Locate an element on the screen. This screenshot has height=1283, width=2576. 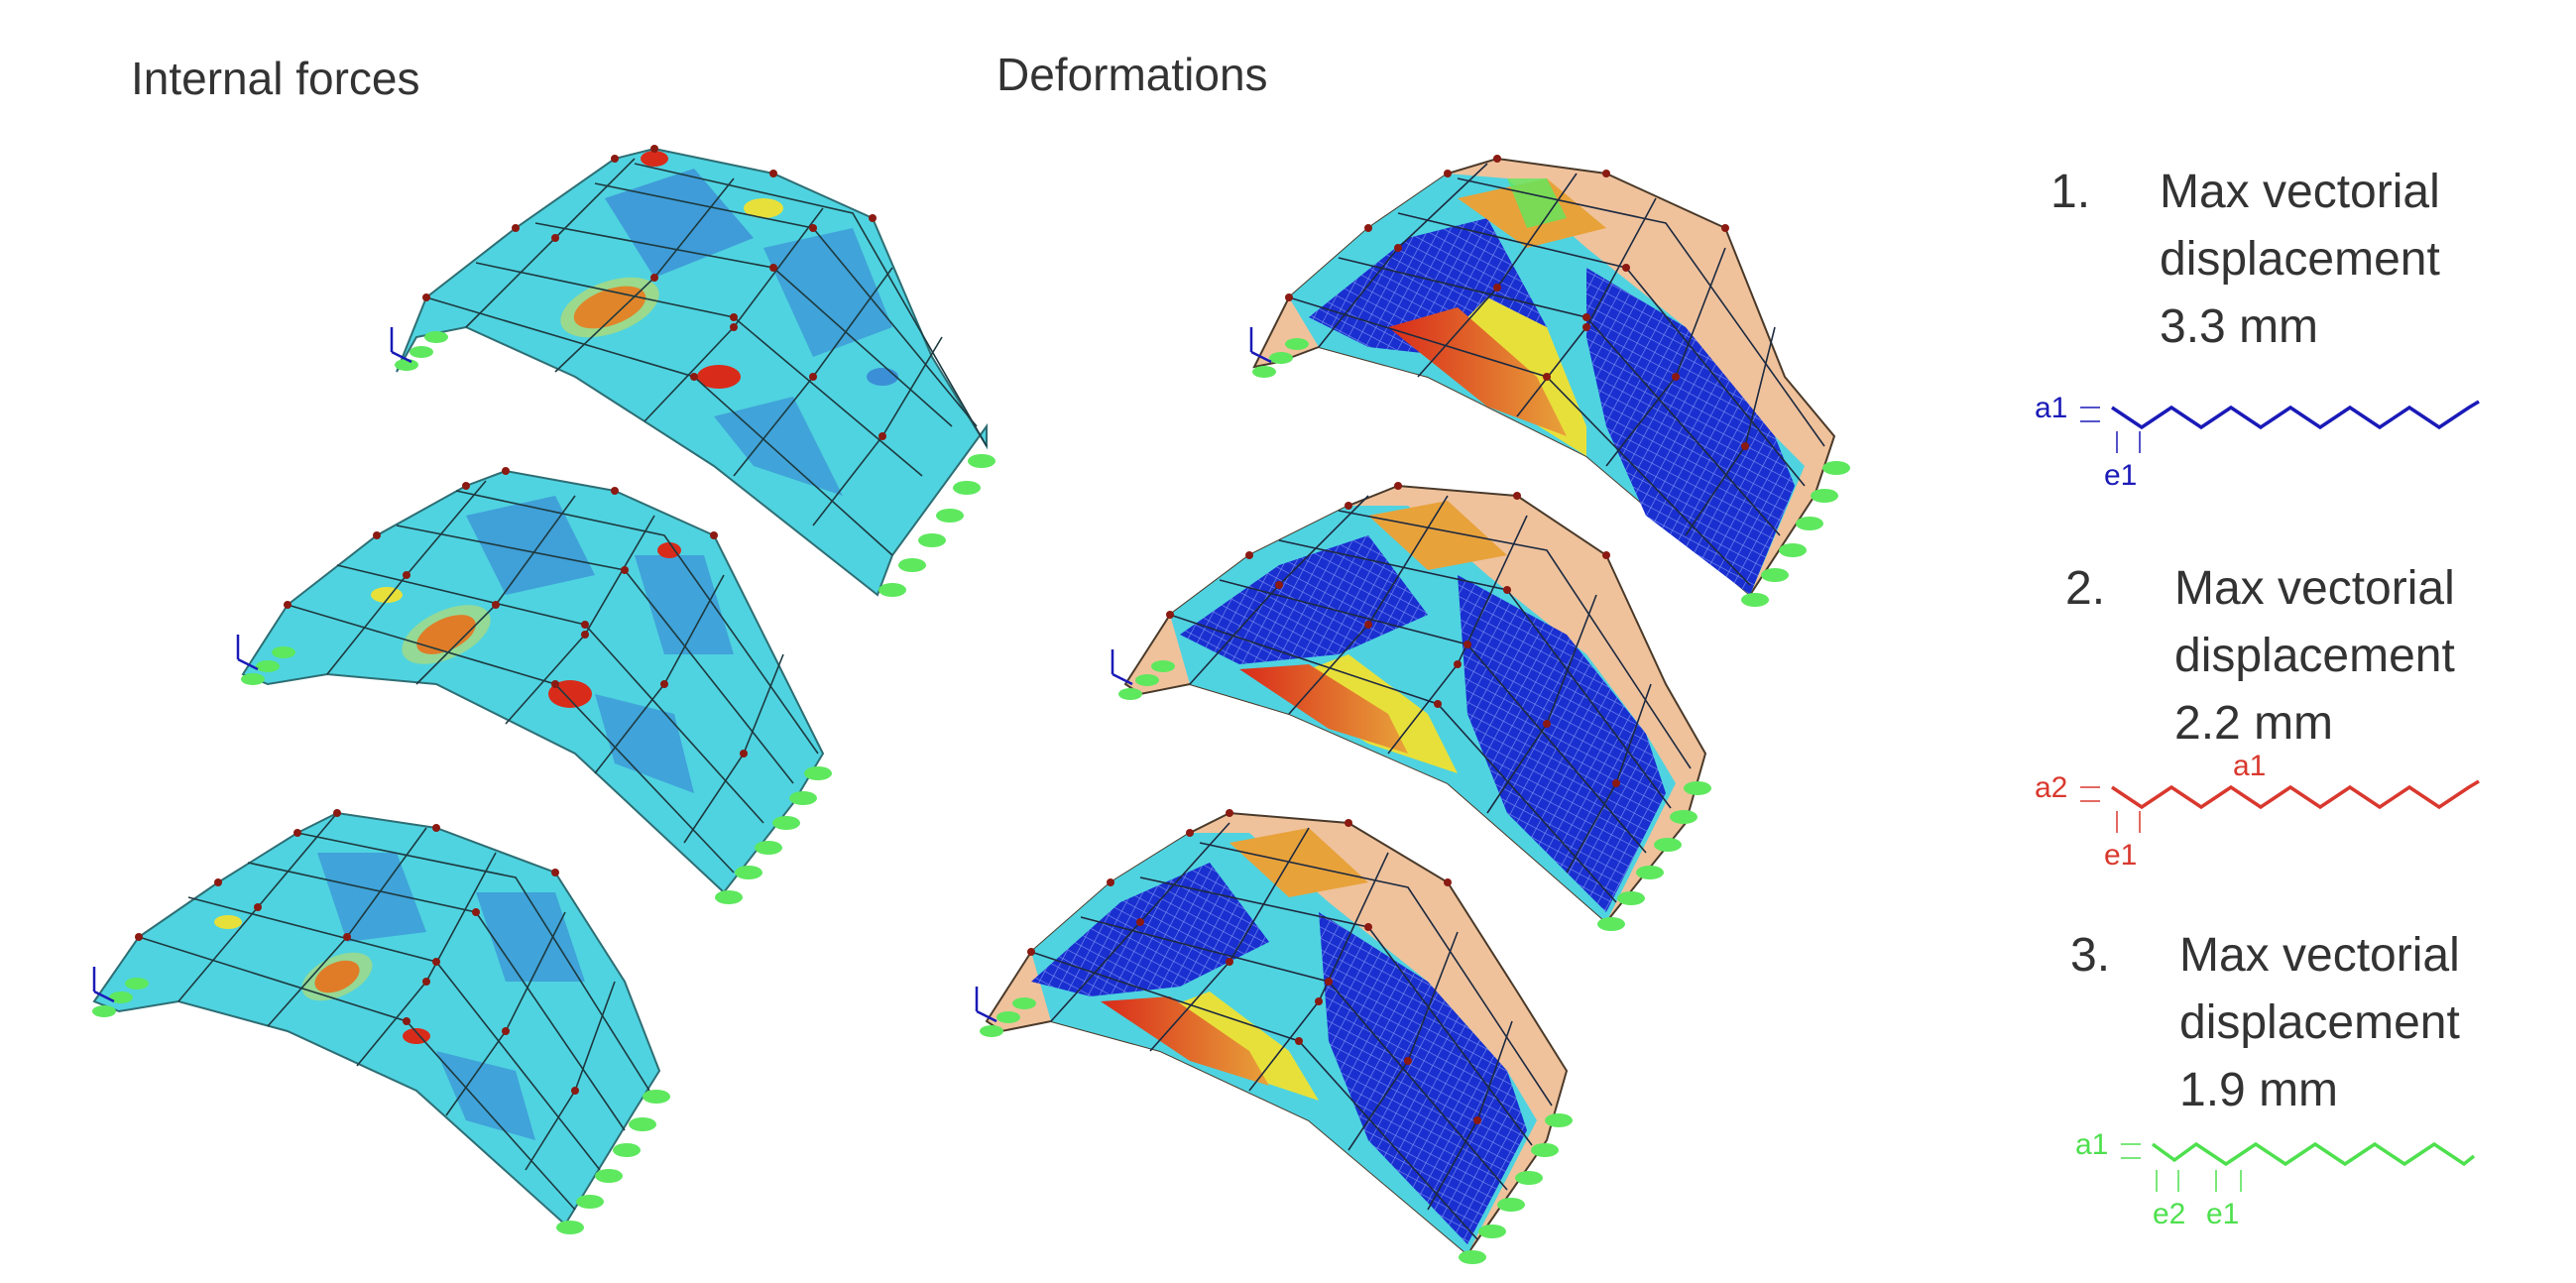
case-3-line-3: 1.9 mm is located at coordinates (2259, 1090).